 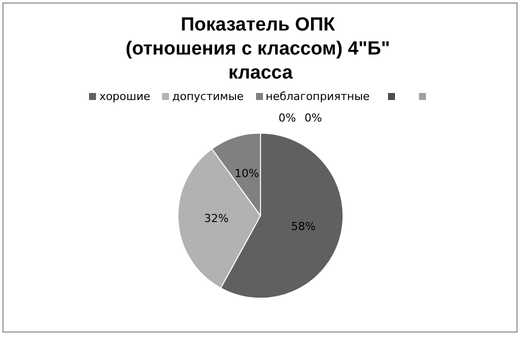 What do you see at coordinates (247, 173) in the screenshot?
I see `data-label: 10%` at bounding box center [247, 173].